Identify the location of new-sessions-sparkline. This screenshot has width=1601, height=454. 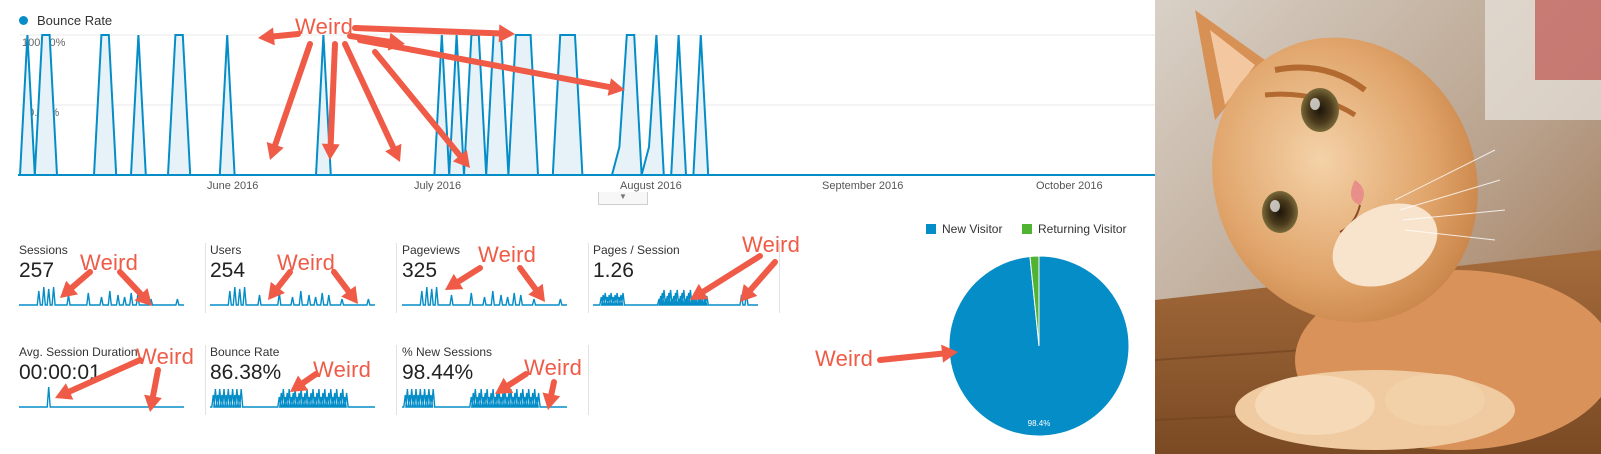
(484, 398).